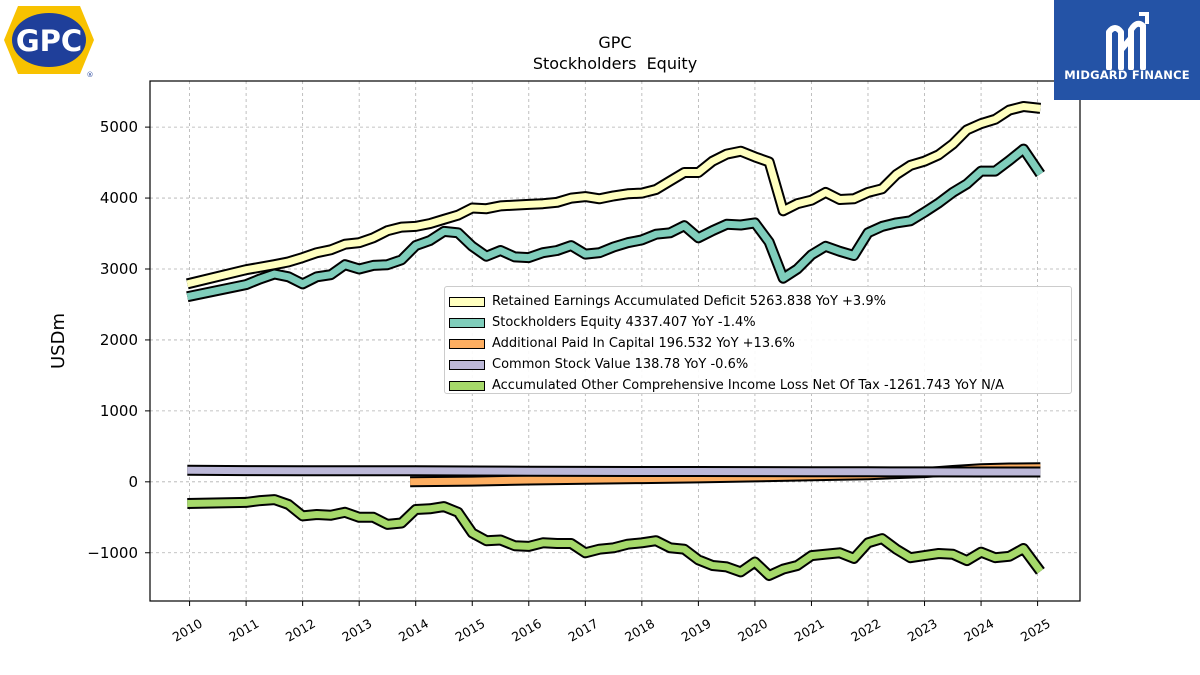 This screenshot has height=675, width=1200. Describe the element at coordinates (583, 630) in the screenshot. I see `x-tick-label: 2017` at that location.